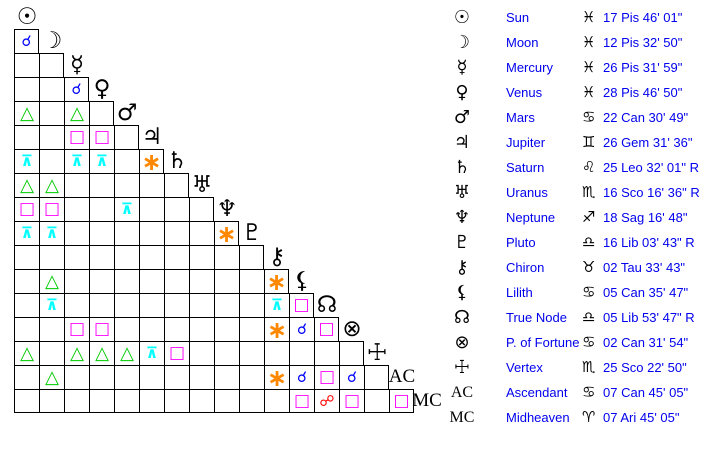  I want to click on planet-glyph-fortune: ⊗, so click(352, 329).